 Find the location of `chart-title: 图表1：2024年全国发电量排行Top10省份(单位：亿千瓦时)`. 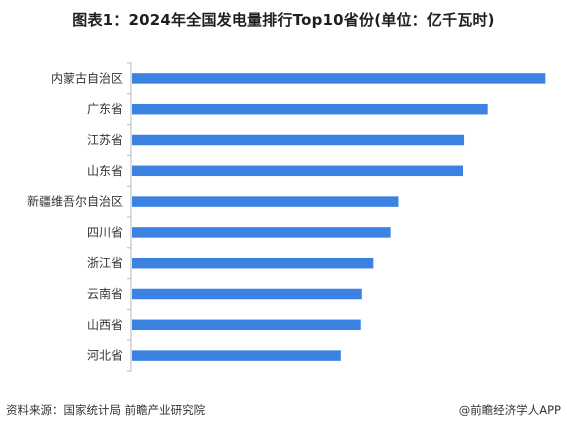

chart-title: 图表1：2024年全国发电量排行Top10省份(单位：亿千瓦时) is located at coordinates (283, 20).